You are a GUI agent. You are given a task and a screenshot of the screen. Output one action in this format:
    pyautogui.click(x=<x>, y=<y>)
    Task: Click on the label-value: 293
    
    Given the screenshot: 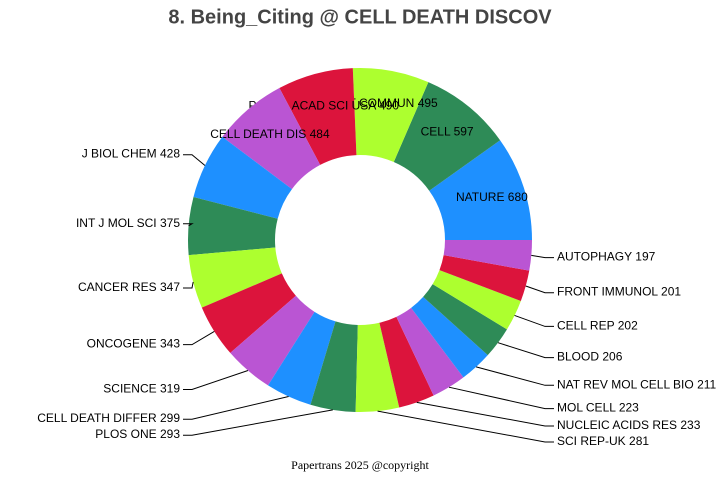 What is the action you would take?
    pyautogui.click(x=170, y=434)
    